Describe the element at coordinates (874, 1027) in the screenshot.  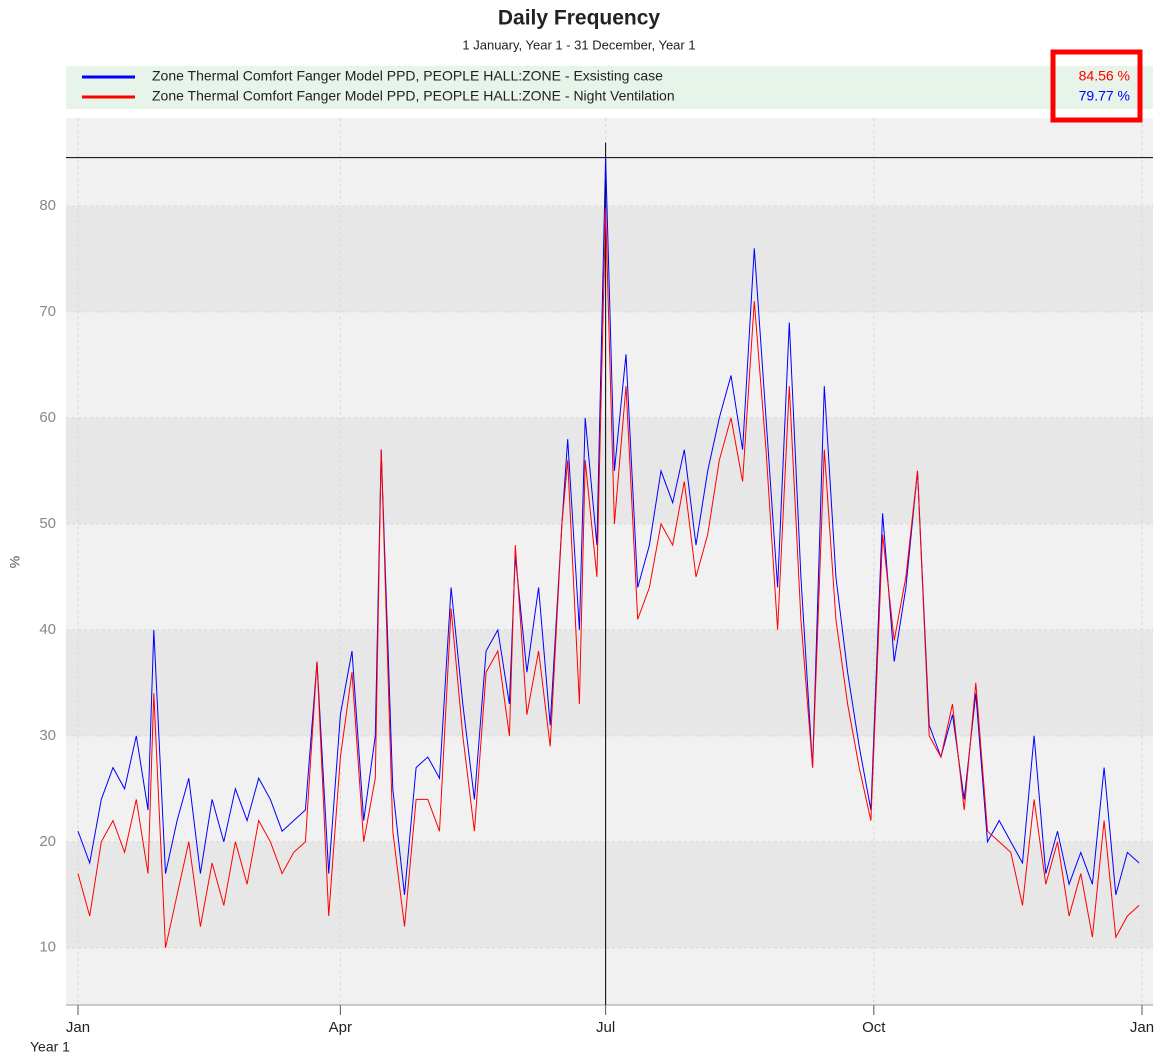
I see `x-tick-label: Oct` at that location.